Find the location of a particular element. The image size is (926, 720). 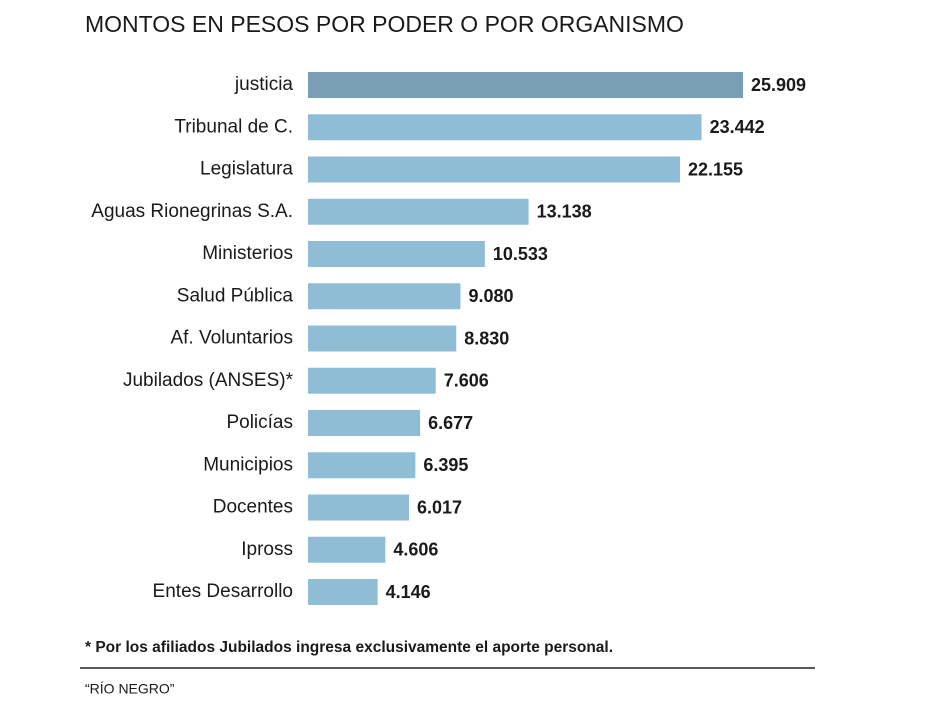

category-label: Ministerios is located at coordinates (247, 253).